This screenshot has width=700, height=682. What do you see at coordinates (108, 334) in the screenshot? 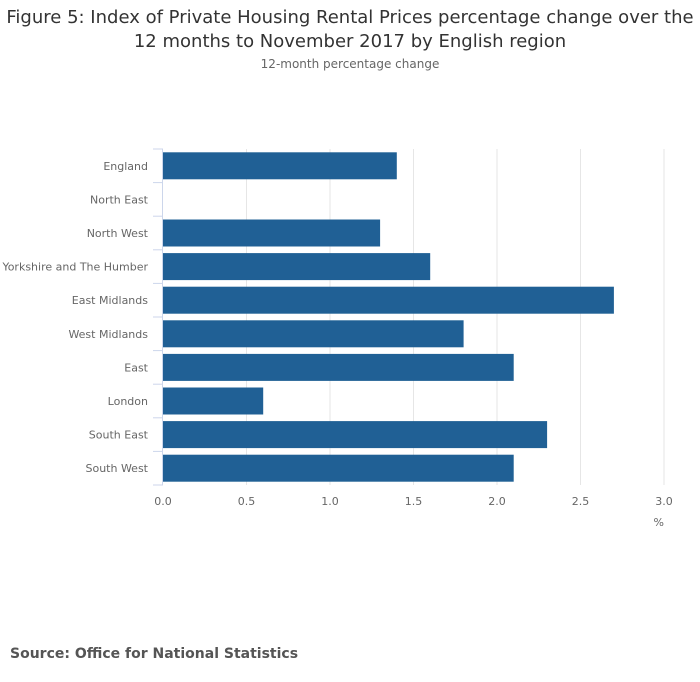
I see `y-category-label: West Midlands` at bounding box center [108, 334].